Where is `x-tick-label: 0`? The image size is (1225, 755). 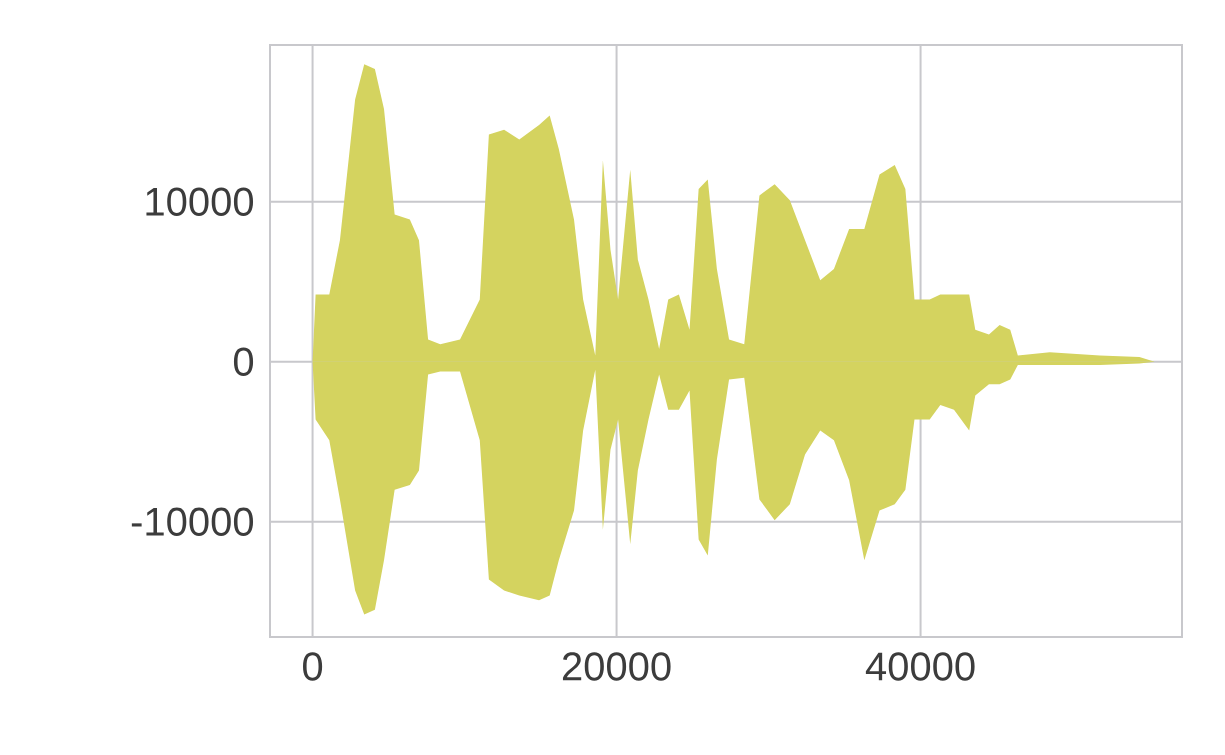
x-tick-label: 0 is located at coordinates (313, 666).